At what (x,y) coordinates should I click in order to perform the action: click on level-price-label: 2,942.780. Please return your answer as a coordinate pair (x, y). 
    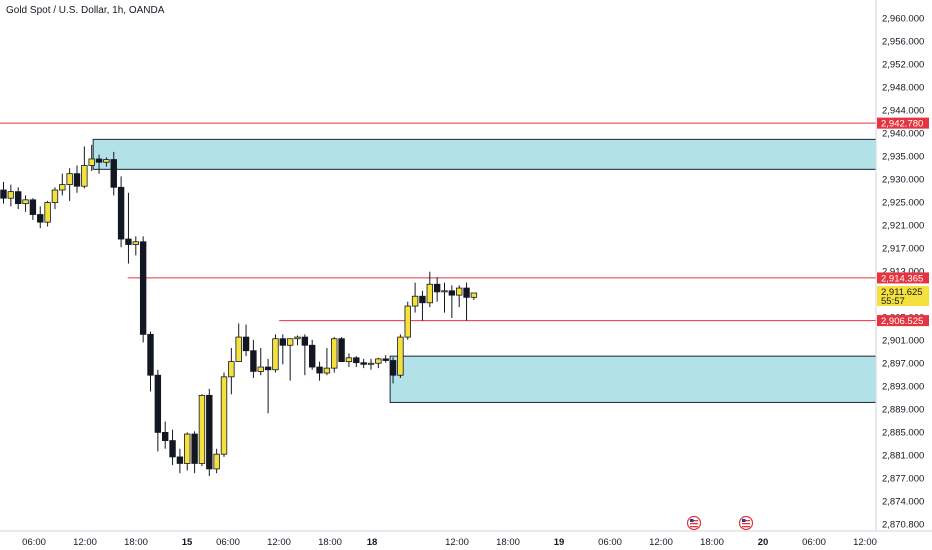
    Looking at the image, I should click on (902, 124).